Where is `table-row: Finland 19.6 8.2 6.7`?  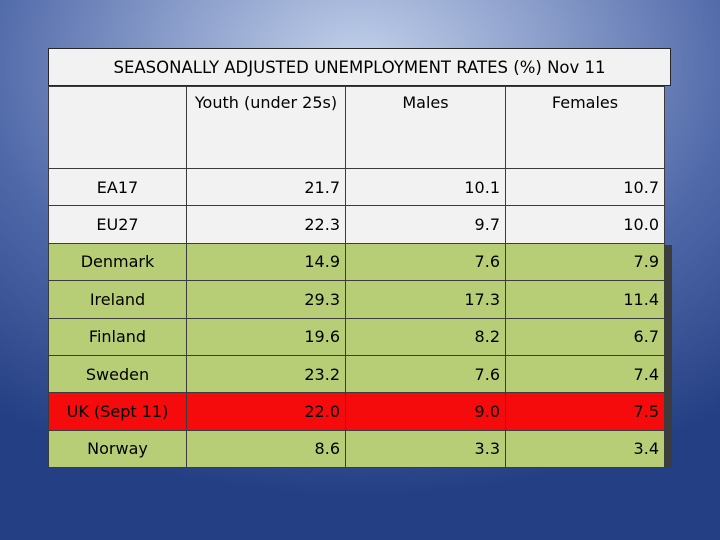 table-row: Finland 19.6 8.2 6.7 is located at coordinates (356, 336).